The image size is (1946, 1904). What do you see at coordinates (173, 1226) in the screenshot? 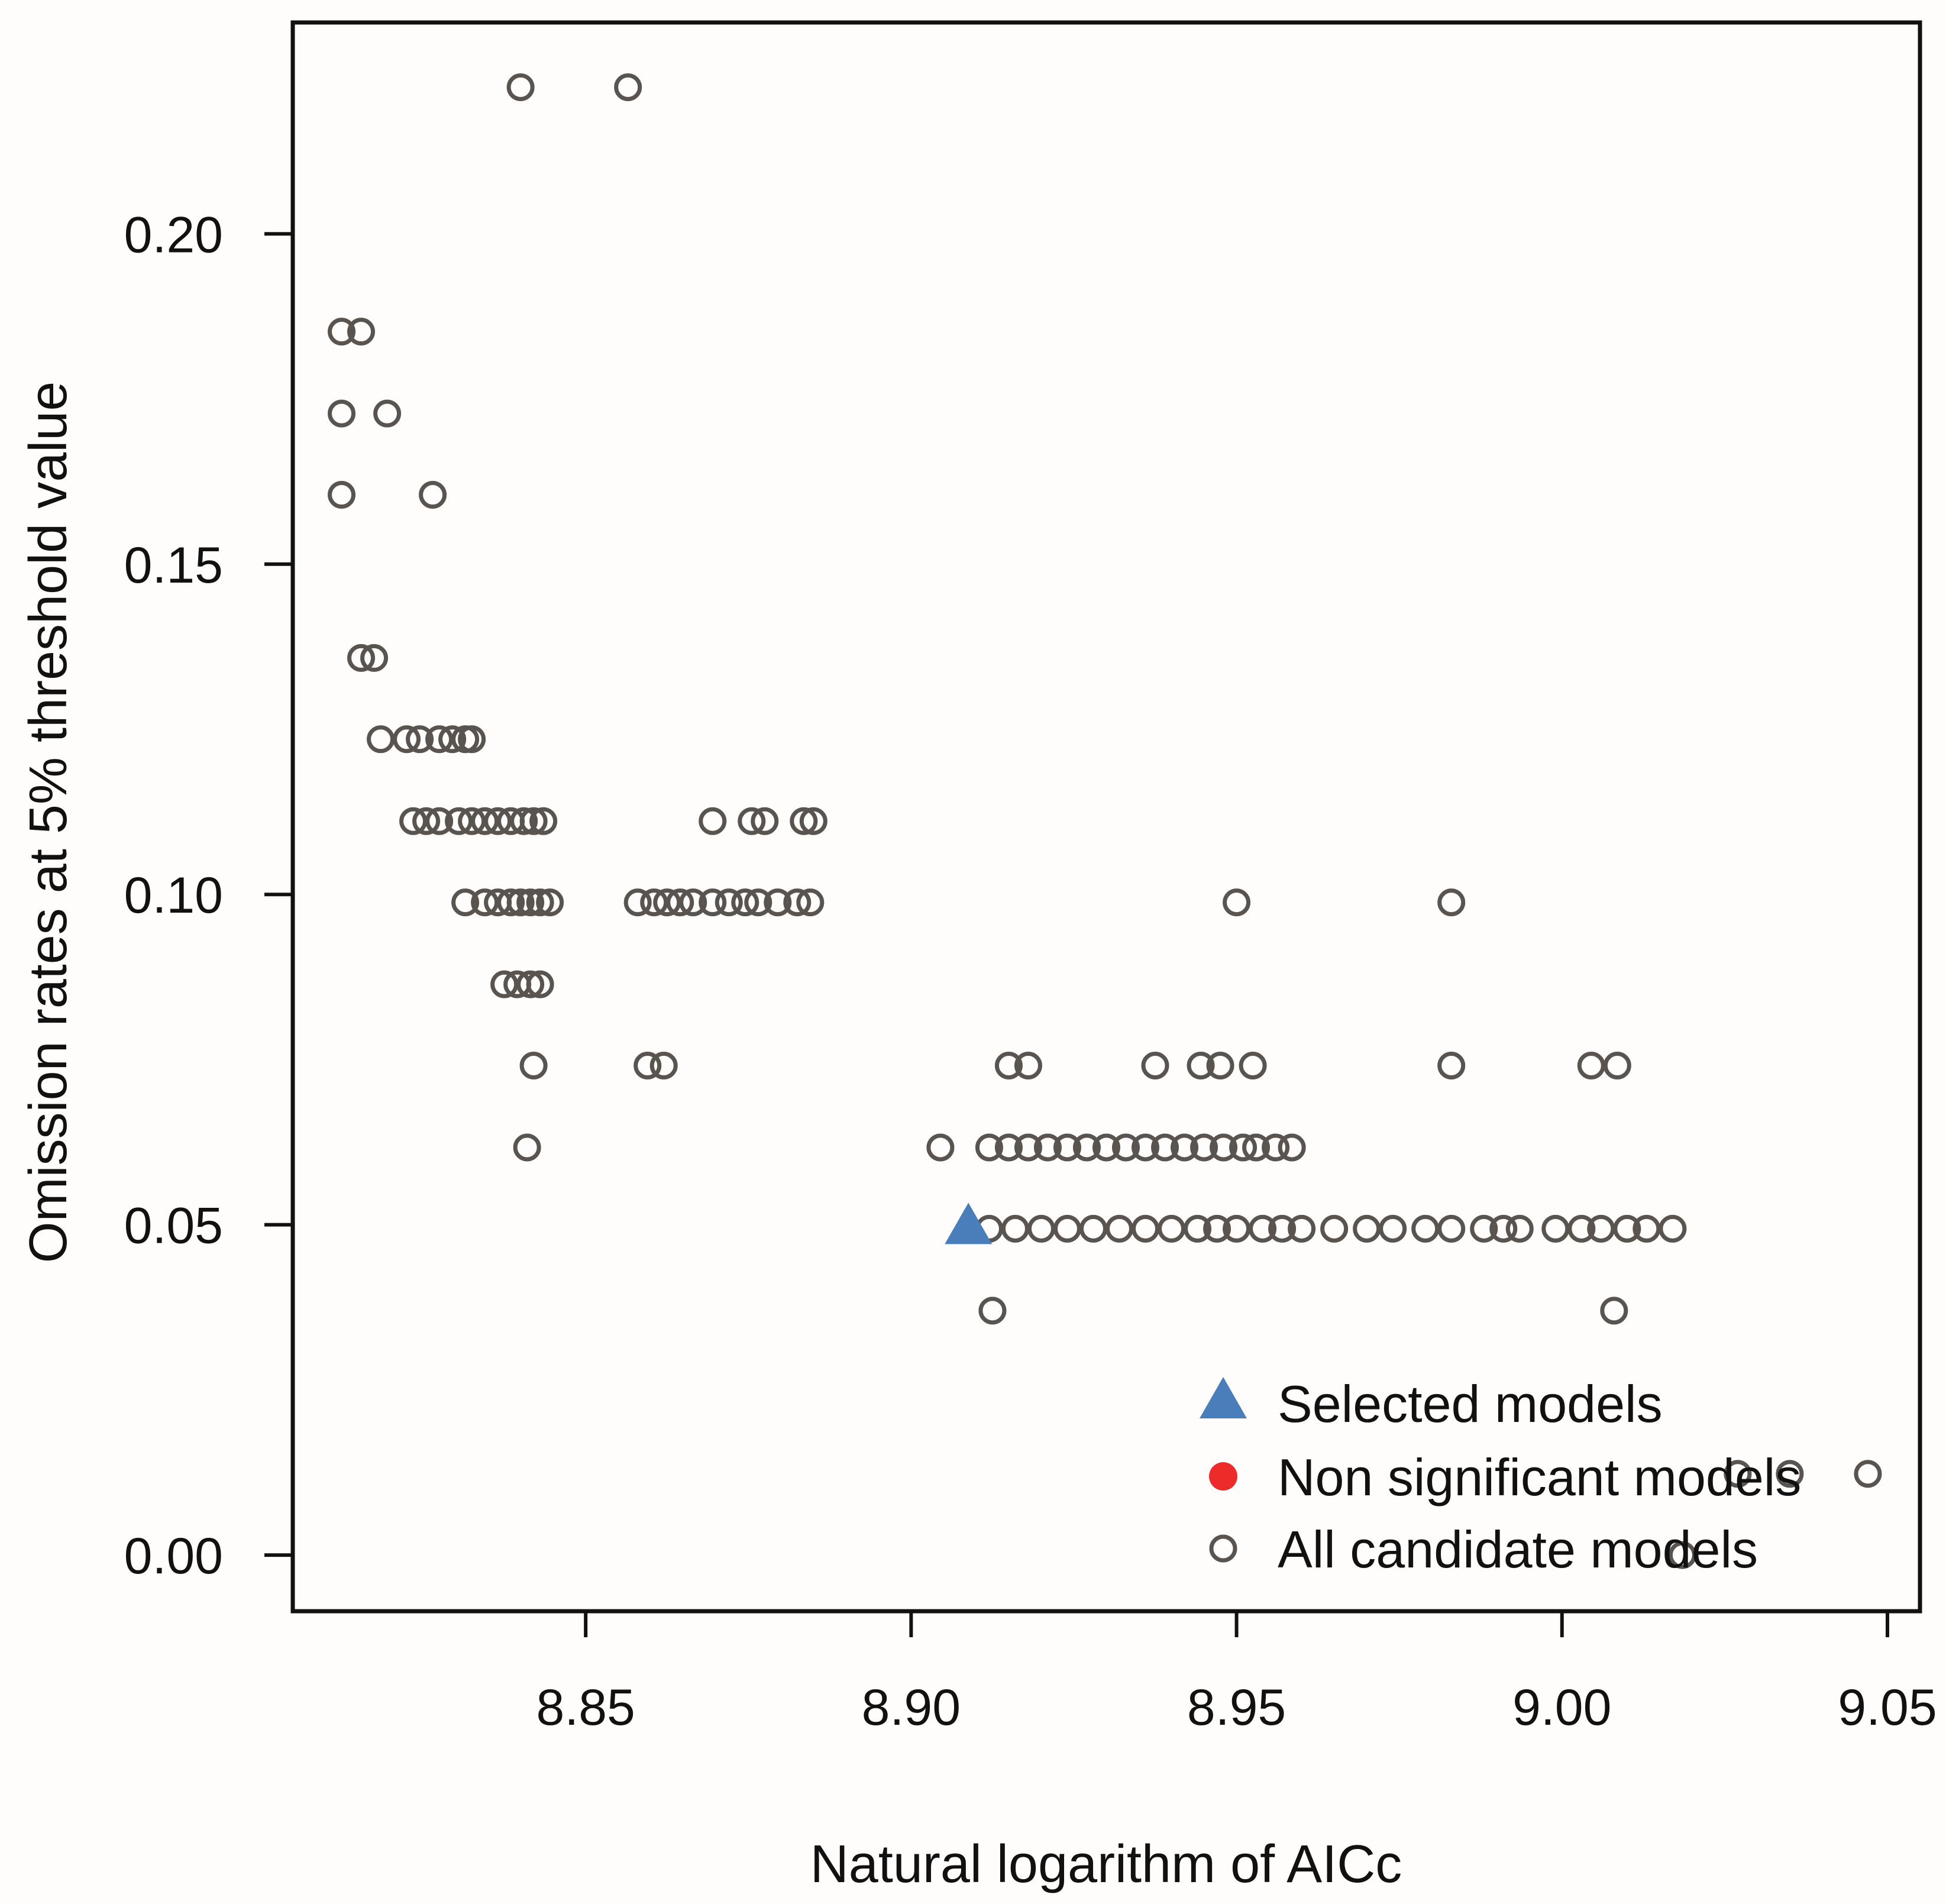
I see `y-tick-label: 0.05` at bounding box center [173, 1226].